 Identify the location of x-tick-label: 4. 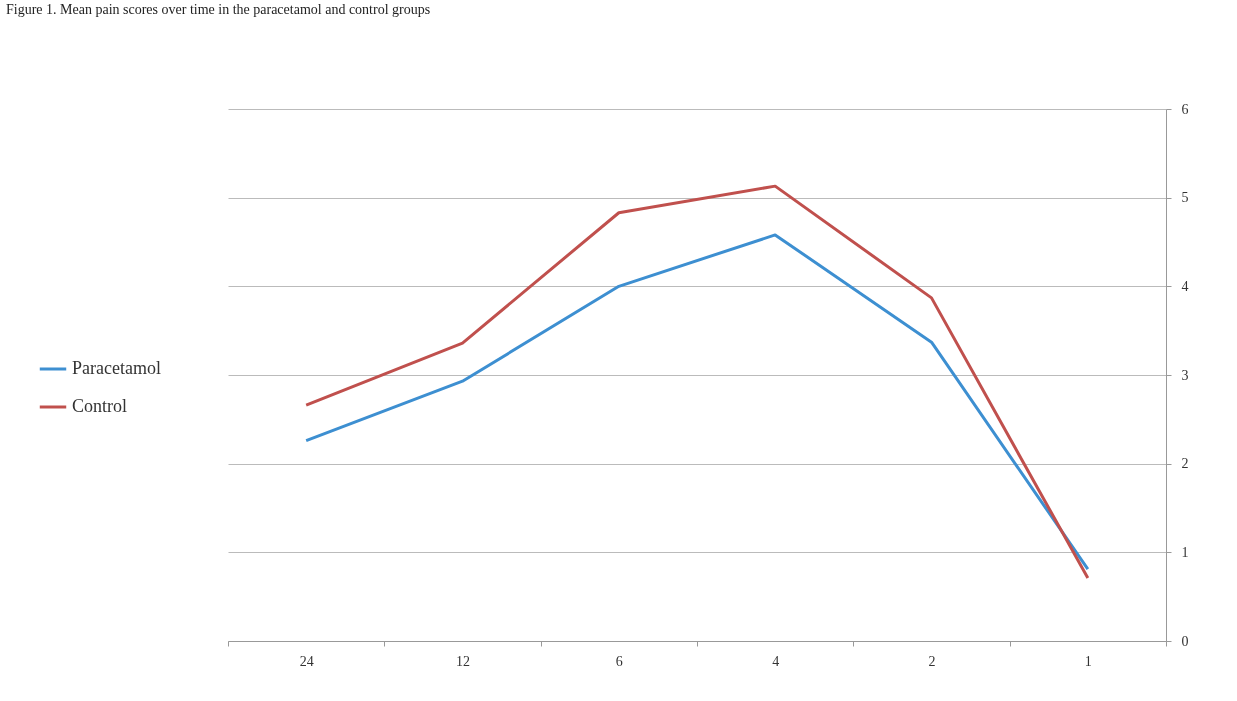
(776, 661).